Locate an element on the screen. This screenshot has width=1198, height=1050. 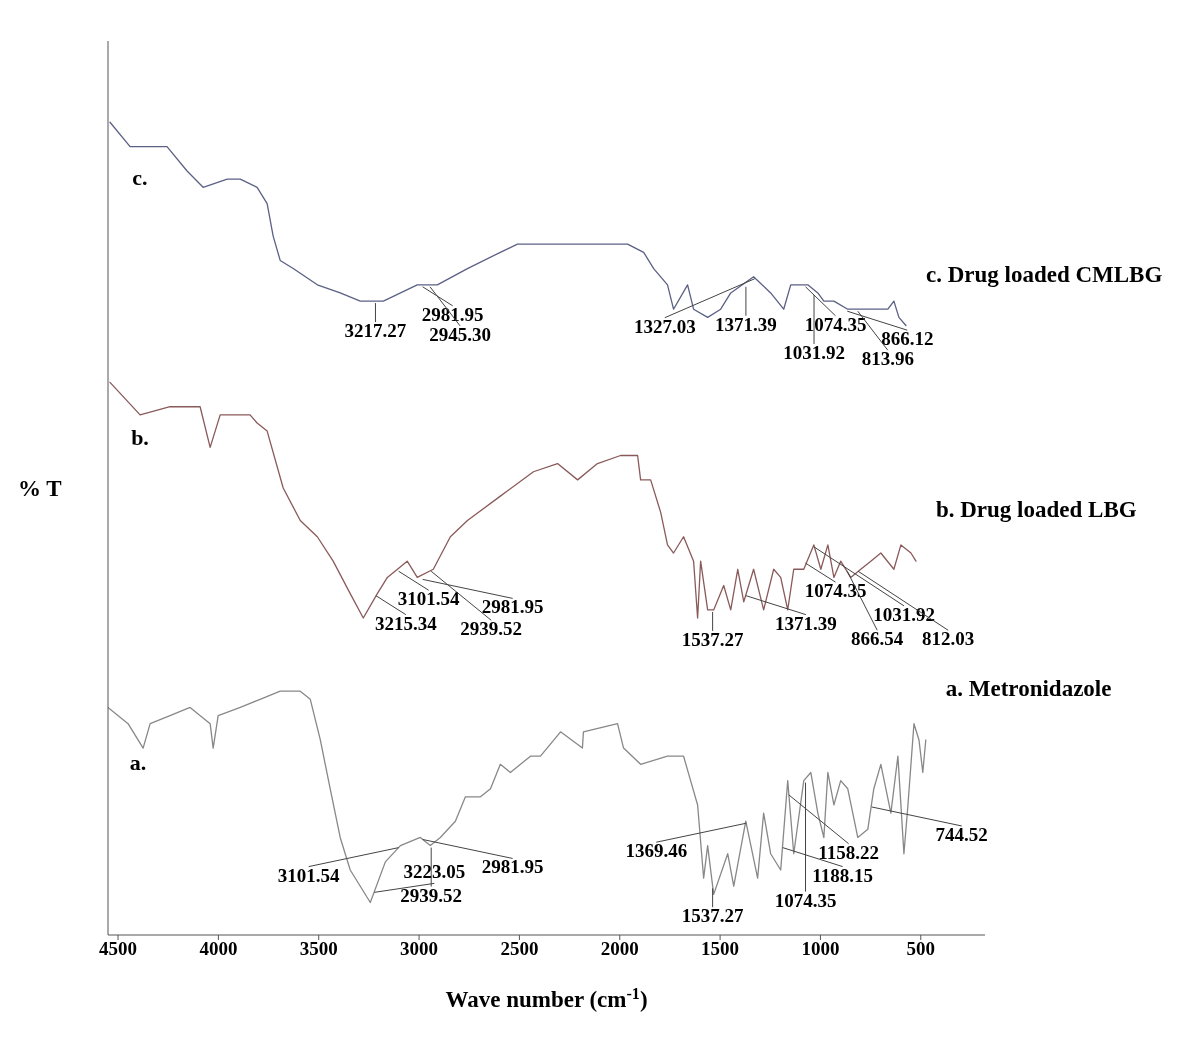
annotation: b. is located at coordinates (140, 438).